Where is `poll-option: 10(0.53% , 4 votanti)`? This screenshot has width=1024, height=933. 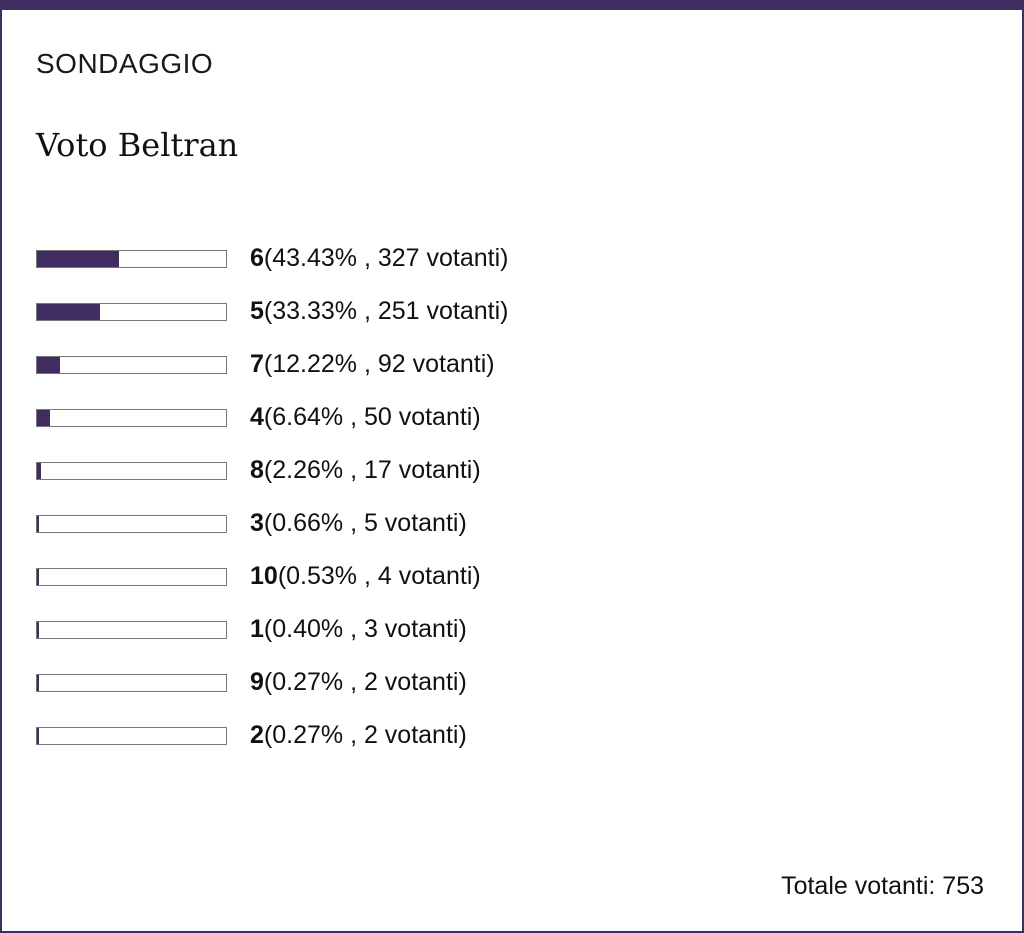
poll-option: 10(0.53% , 4 votanti) is located at coordinates (272, 576).